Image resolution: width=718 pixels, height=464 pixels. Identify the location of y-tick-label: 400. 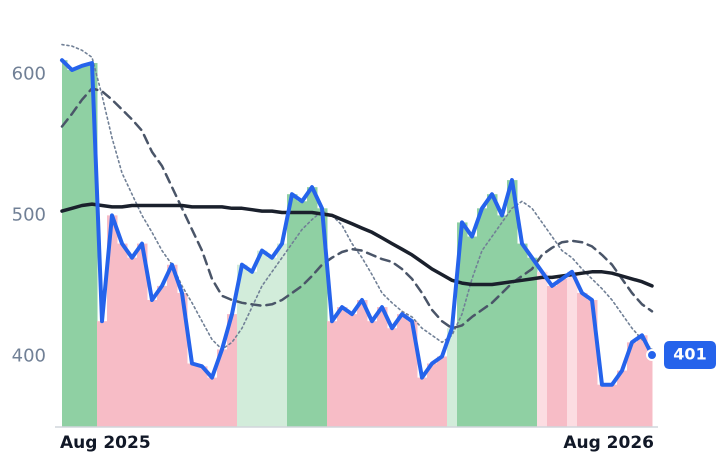
(29, 355).